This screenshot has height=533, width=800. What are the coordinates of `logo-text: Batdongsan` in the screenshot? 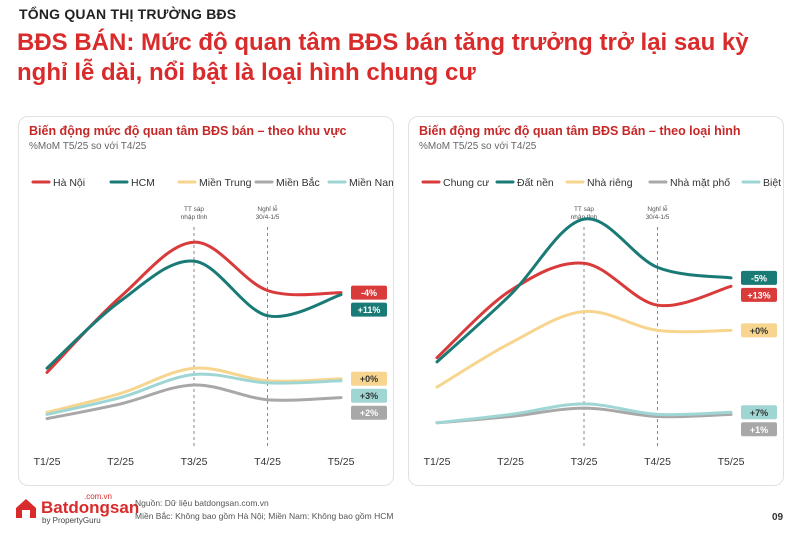 It's located at (90, 507).